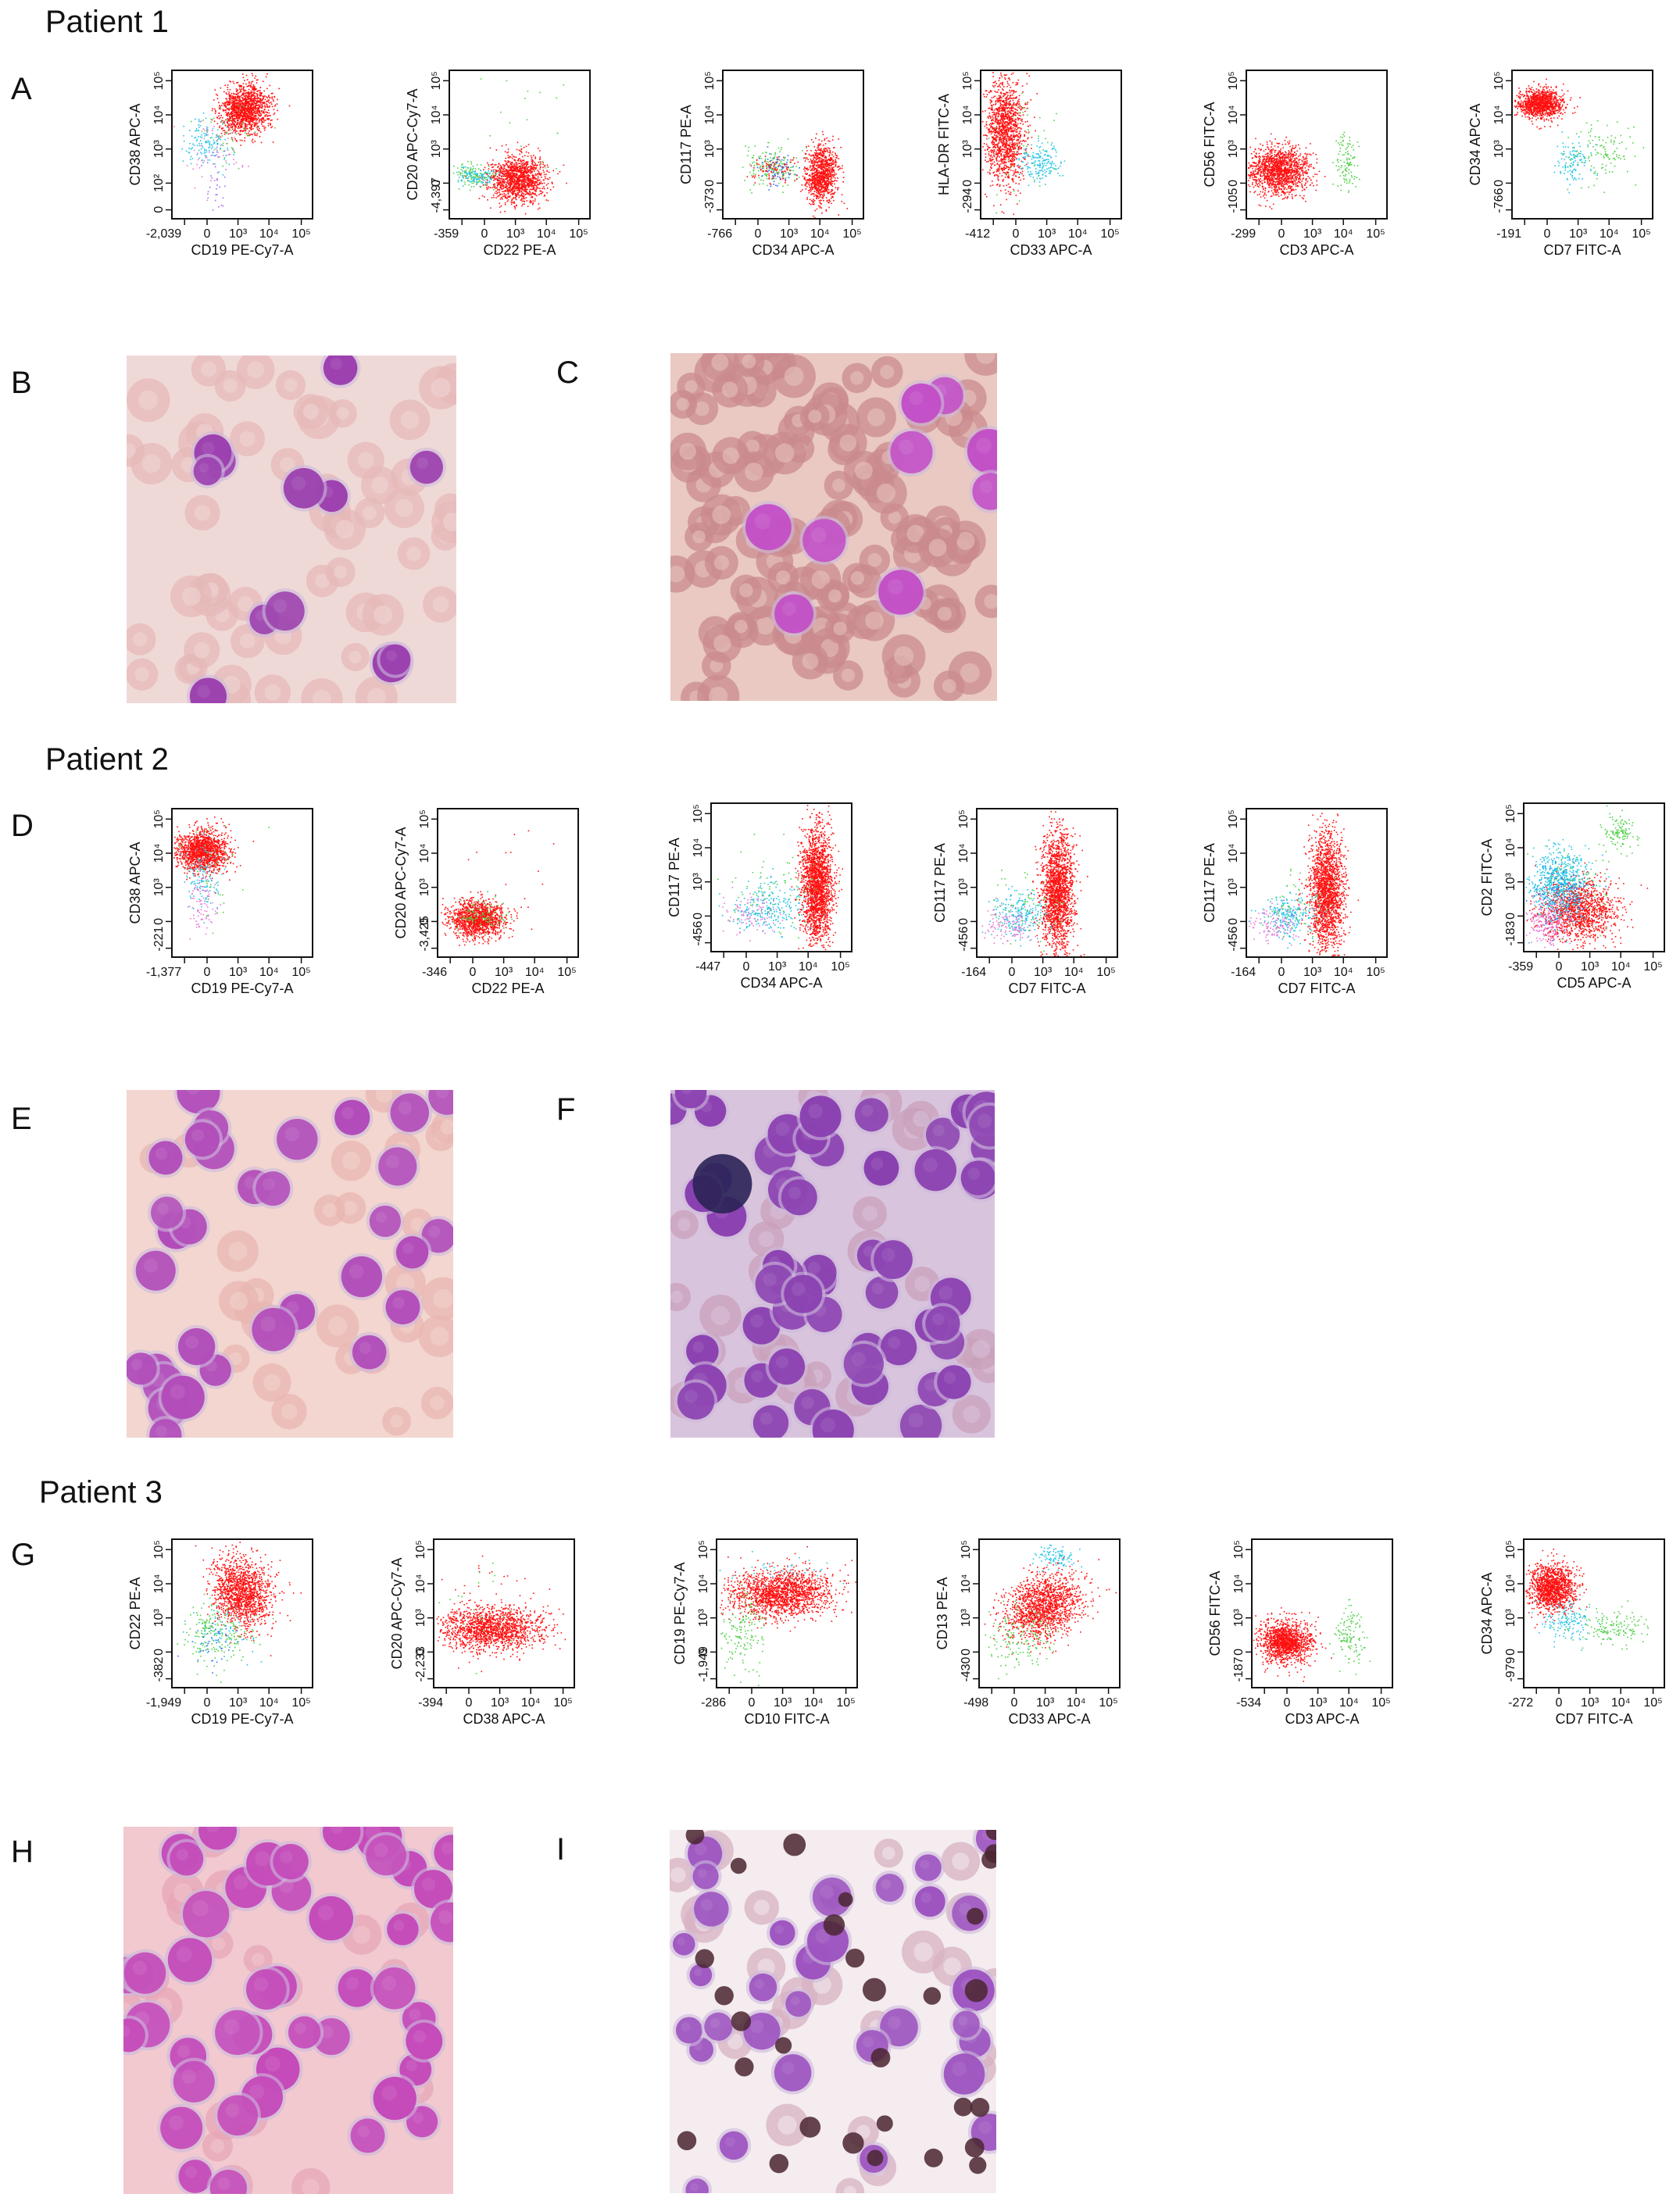 Image resolution: width=1680 pixels, height=2201 pixels. I want to click on panel-label-c: C, so click(567, 373).